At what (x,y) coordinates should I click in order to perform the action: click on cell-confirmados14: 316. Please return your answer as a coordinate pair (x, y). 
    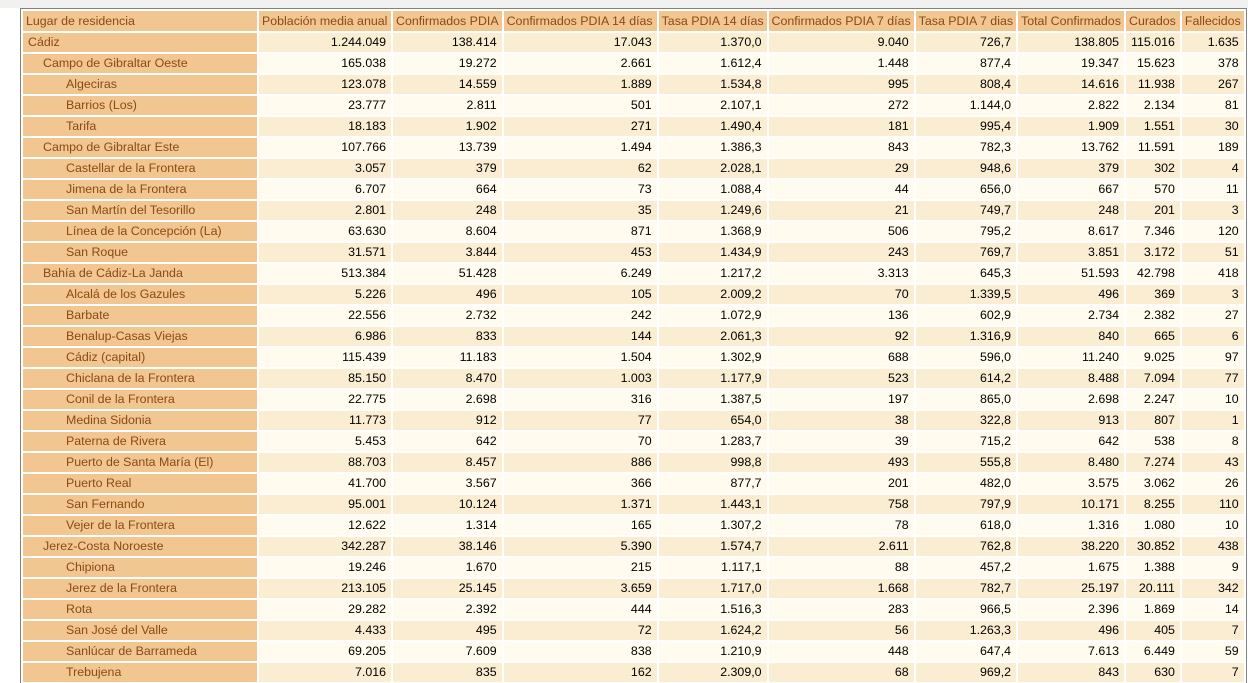
    Looking at the image, I should click on (580, 399).